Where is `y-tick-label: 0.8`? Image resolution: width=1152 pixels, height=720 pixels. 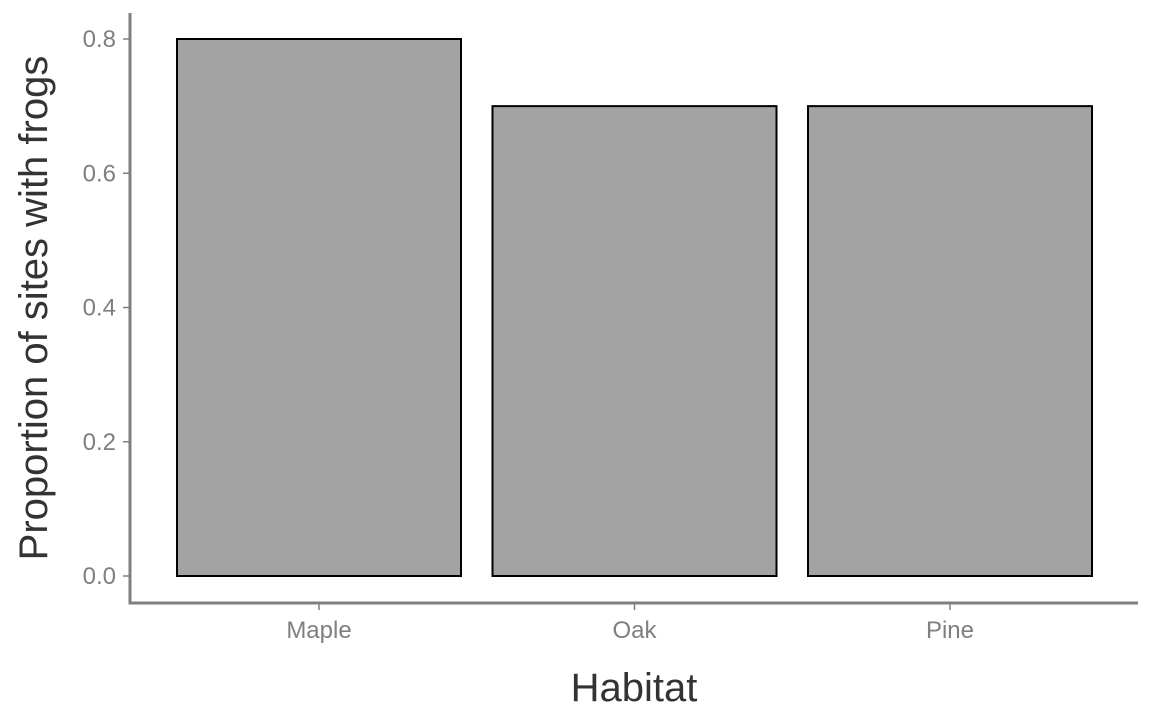 y-tick-label: 0.8 is located at coordinates (99, 39).